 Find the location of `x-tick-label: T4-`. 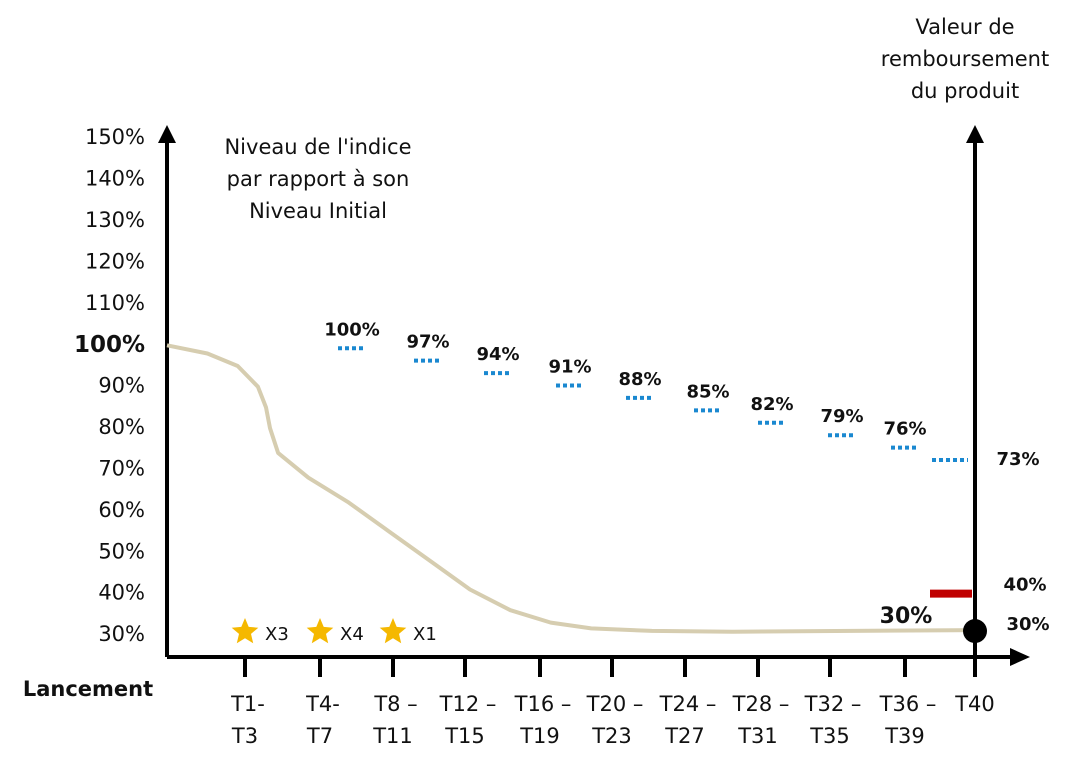

x-tick-label: T4- is located at coordinates (322, 704).